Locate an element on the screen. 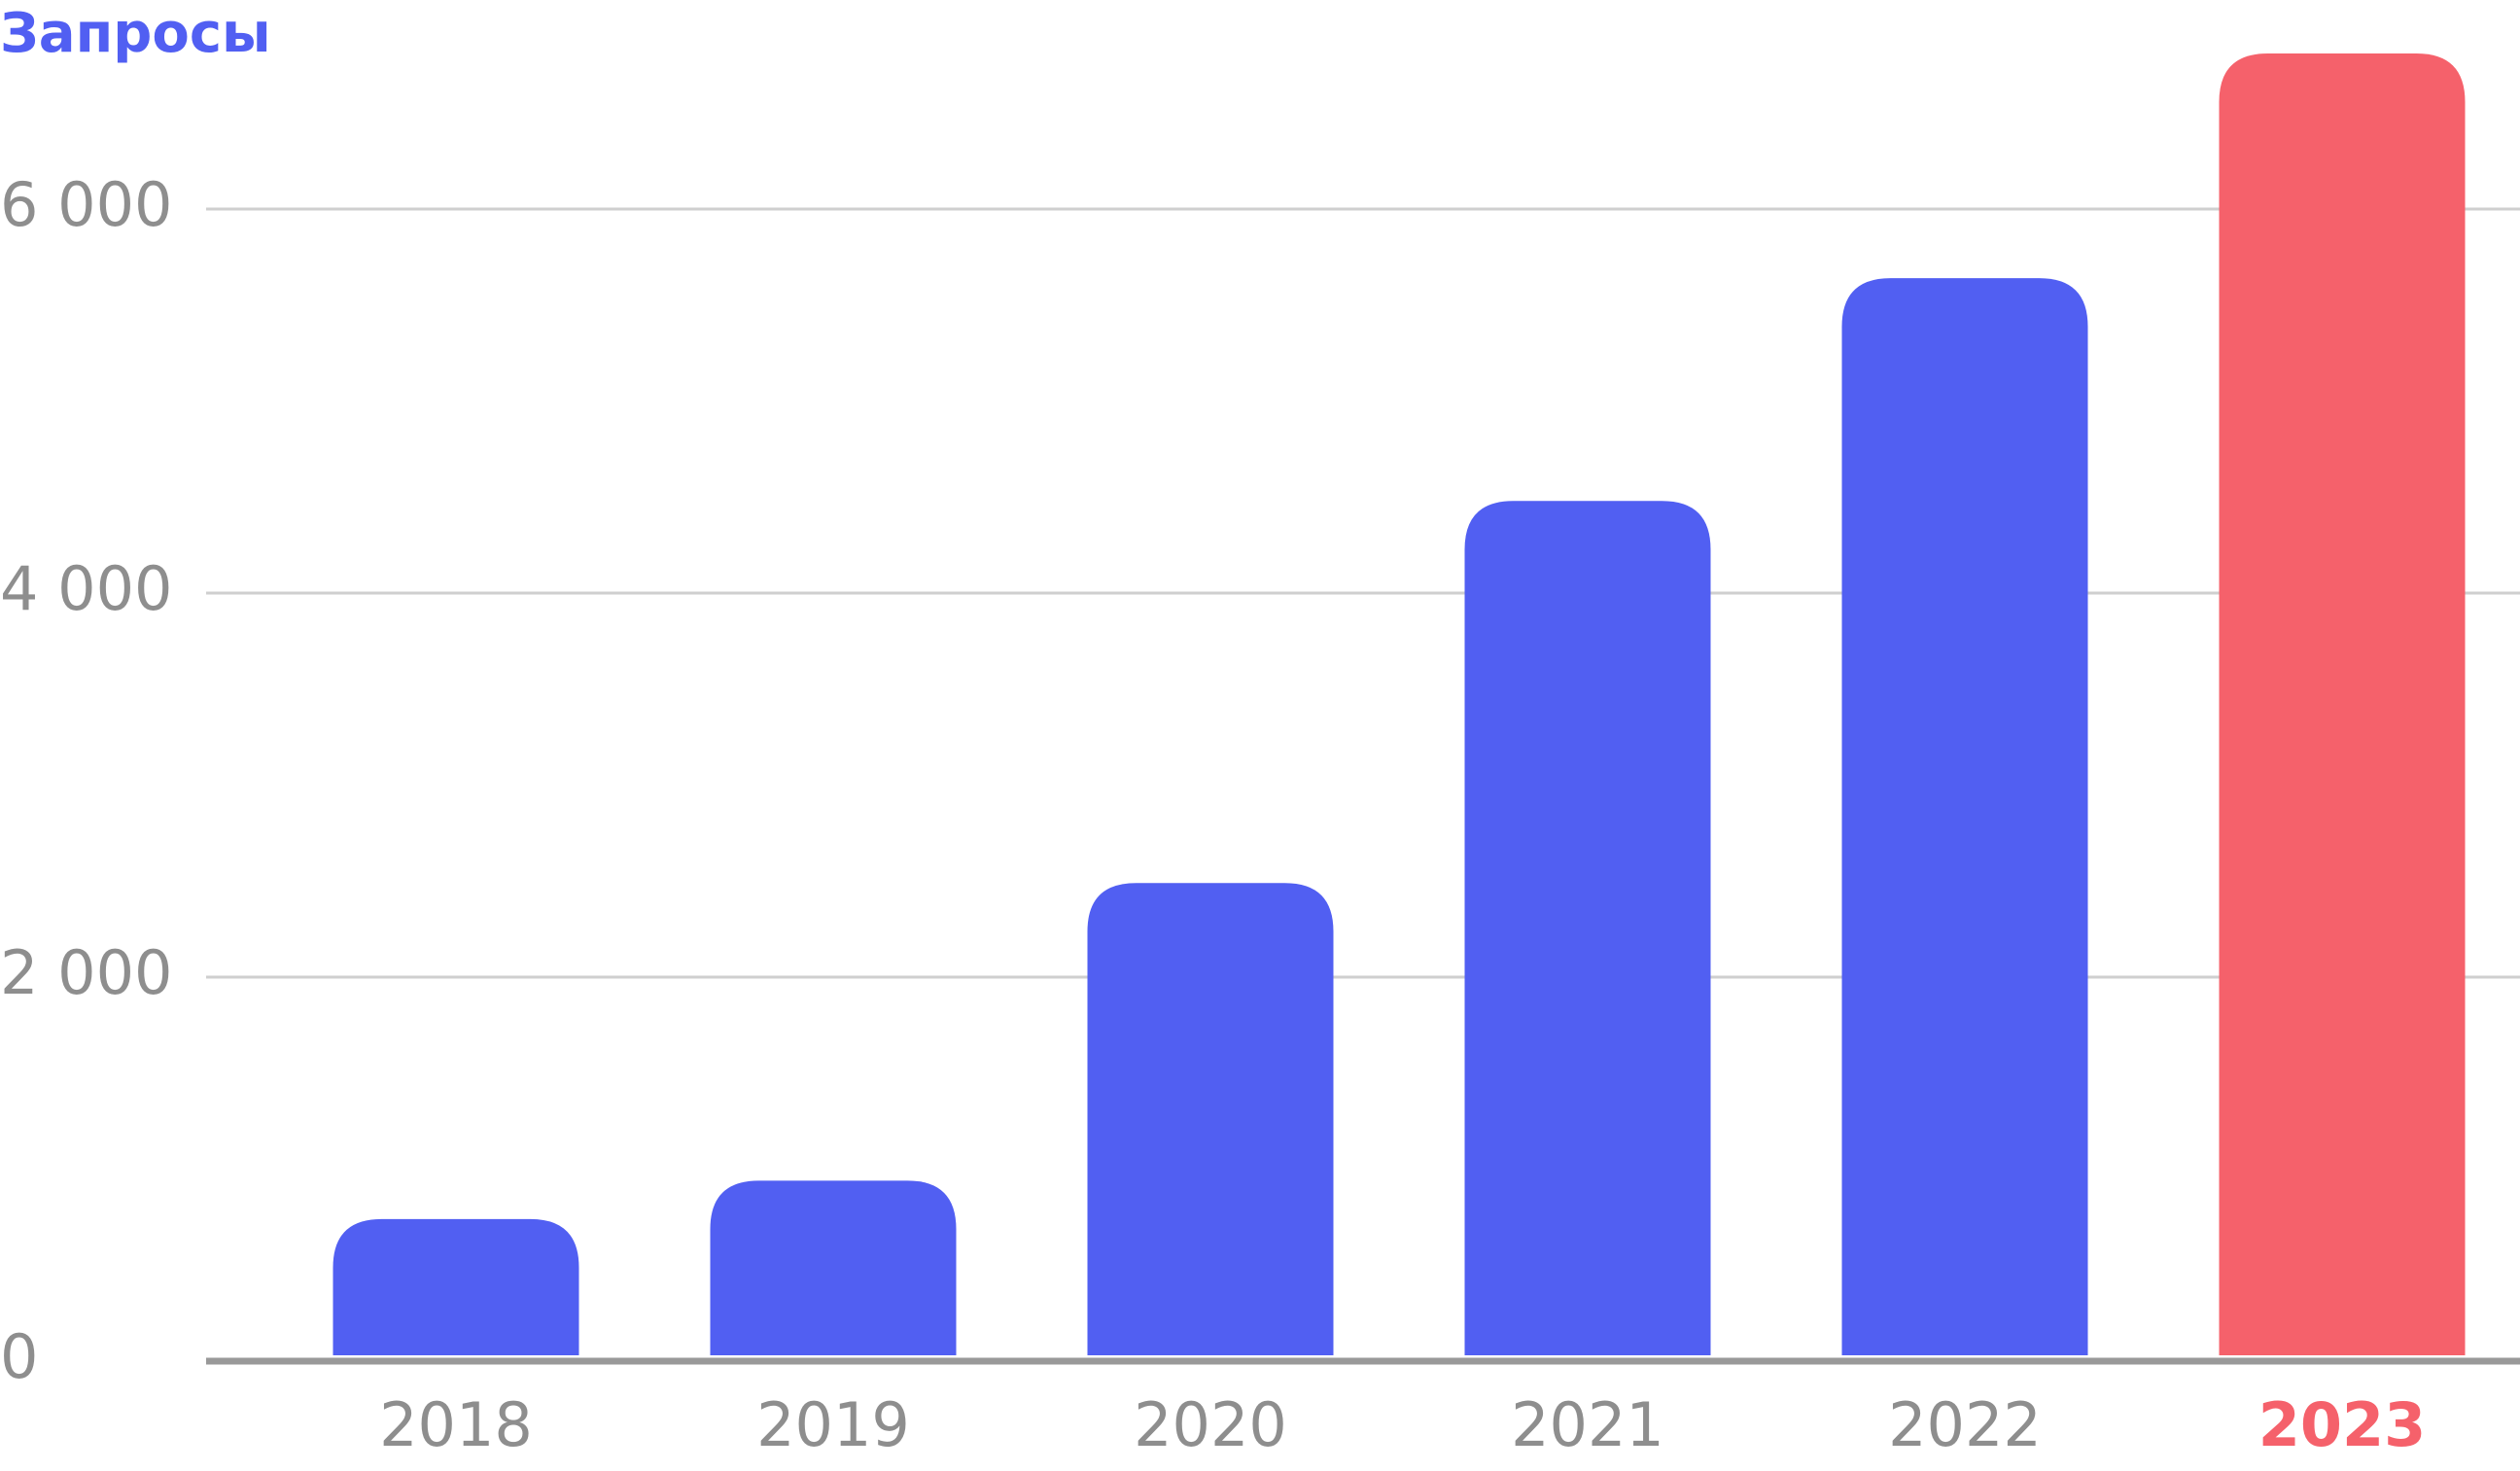 This screenshot has width=2520, height=1471. chart-title: Запросы is located at coordinates (135, 33).